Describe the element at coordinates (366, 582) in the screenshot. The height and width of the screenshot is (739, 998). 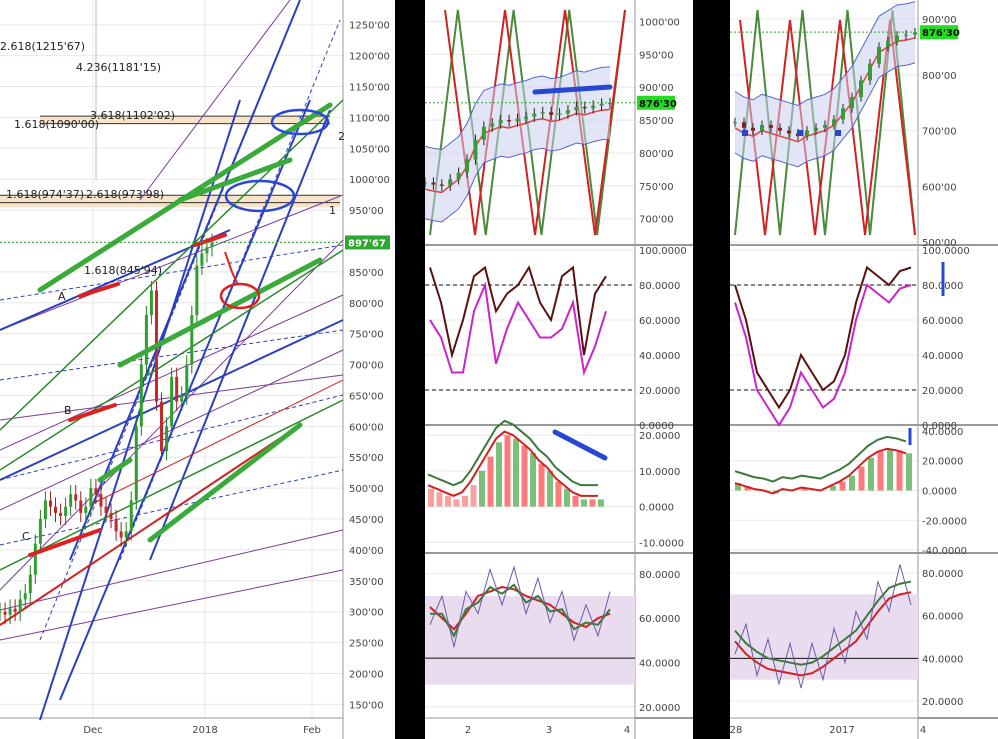
I see `y-tick-label: 350'00` at that location.